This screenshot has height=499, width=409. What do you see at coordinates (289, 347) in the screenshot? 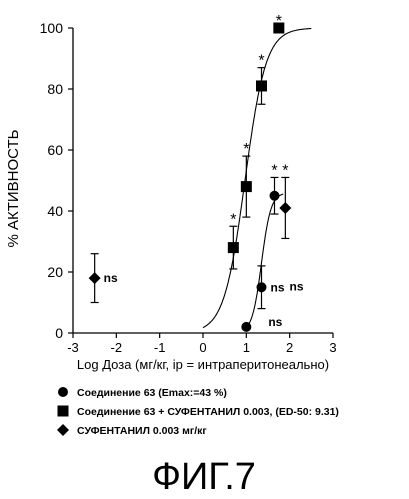
I see `x-tick-label: 2` at bounding box center [289, 347].